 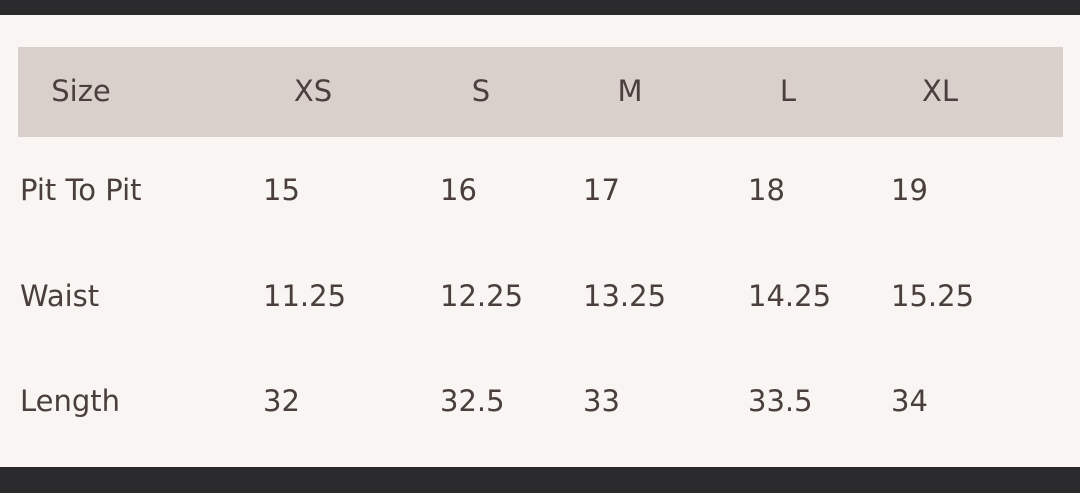 I want to click on table-cell: 15.25, so click(x=933, y=296).